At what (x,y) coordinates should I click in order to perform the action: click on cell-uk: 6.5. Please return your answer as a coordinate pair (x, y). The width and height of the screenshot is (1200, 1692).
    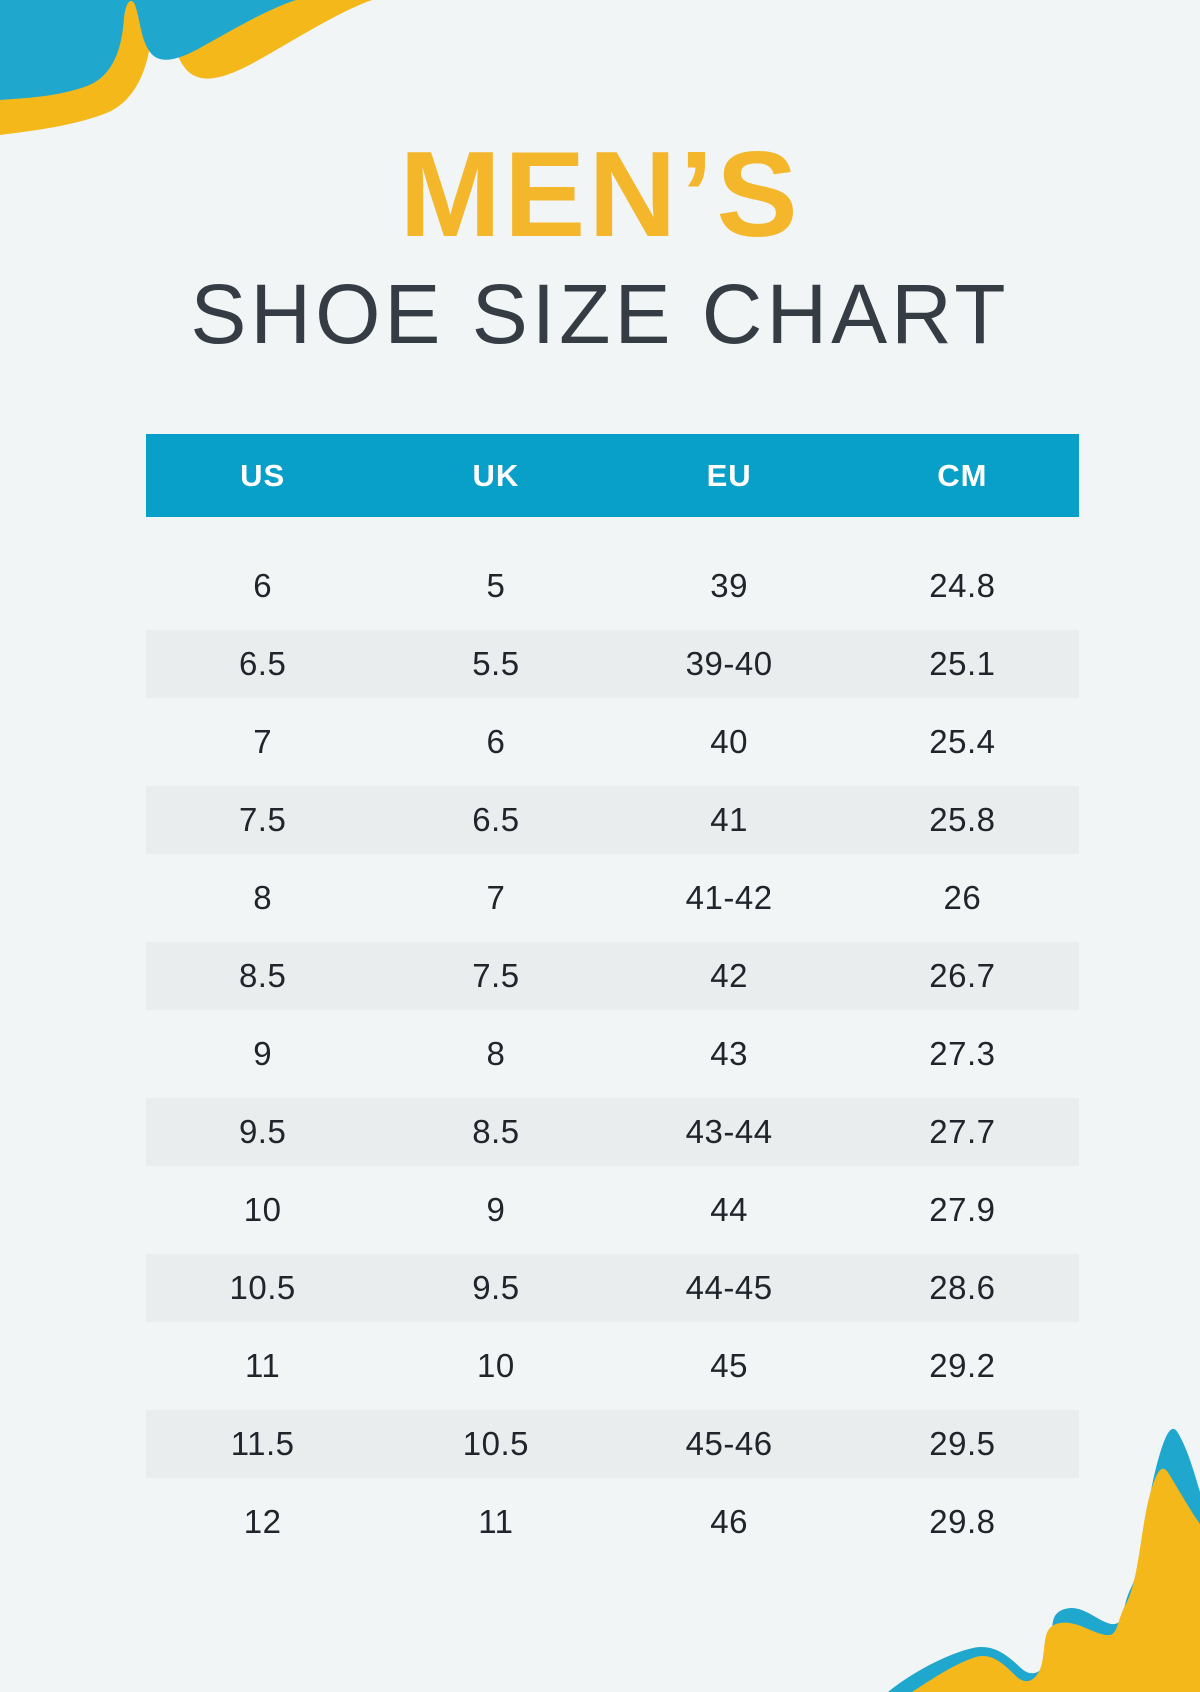
    Looking at the image, I should click on (496, 819).